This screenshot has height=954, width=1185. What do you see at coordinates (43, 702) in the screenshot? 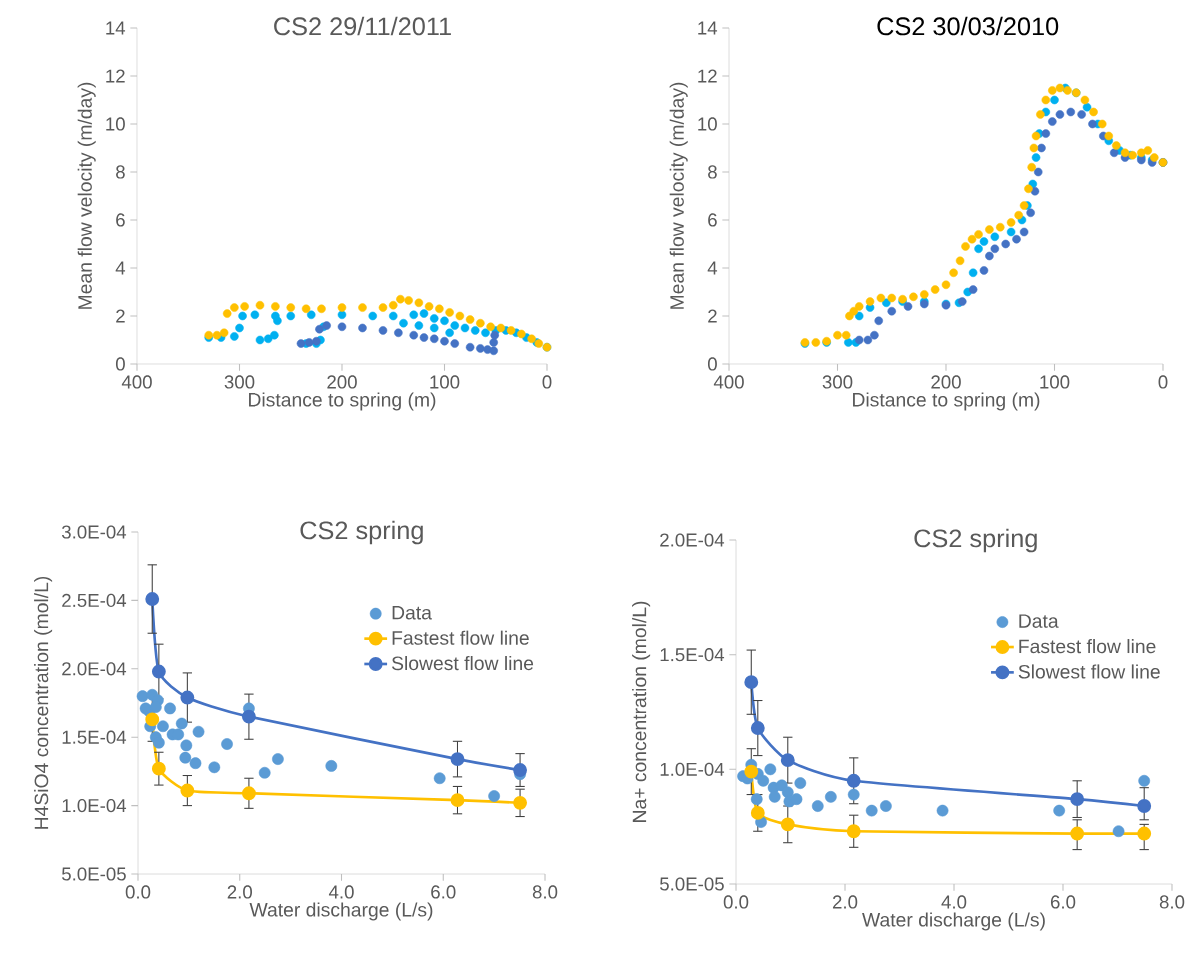
I see `y-axis-title: H4SiO4 concentration (mol/L)` at bounding box center [43, 702].